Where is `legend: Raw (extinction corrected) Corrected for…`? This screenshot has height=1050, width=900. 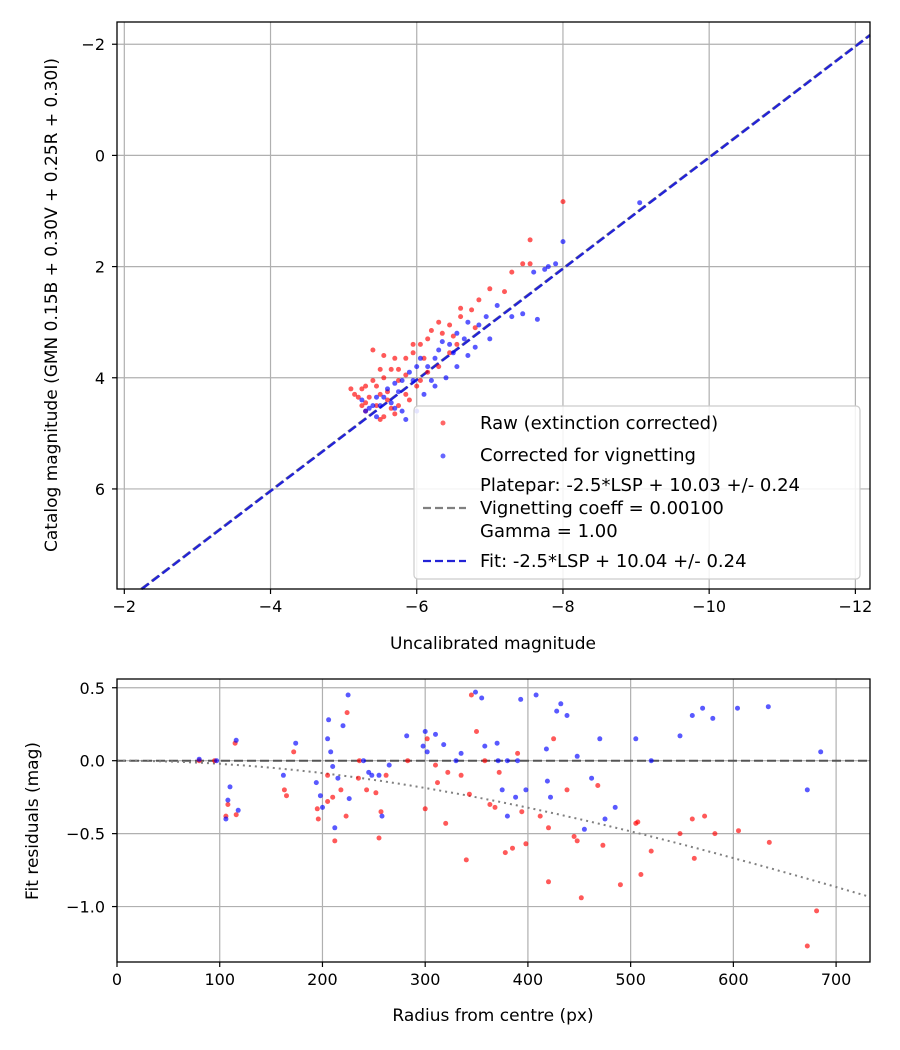 legend: Raw (extinction corrected) Corrected for… is located at coordinates (637, 492).